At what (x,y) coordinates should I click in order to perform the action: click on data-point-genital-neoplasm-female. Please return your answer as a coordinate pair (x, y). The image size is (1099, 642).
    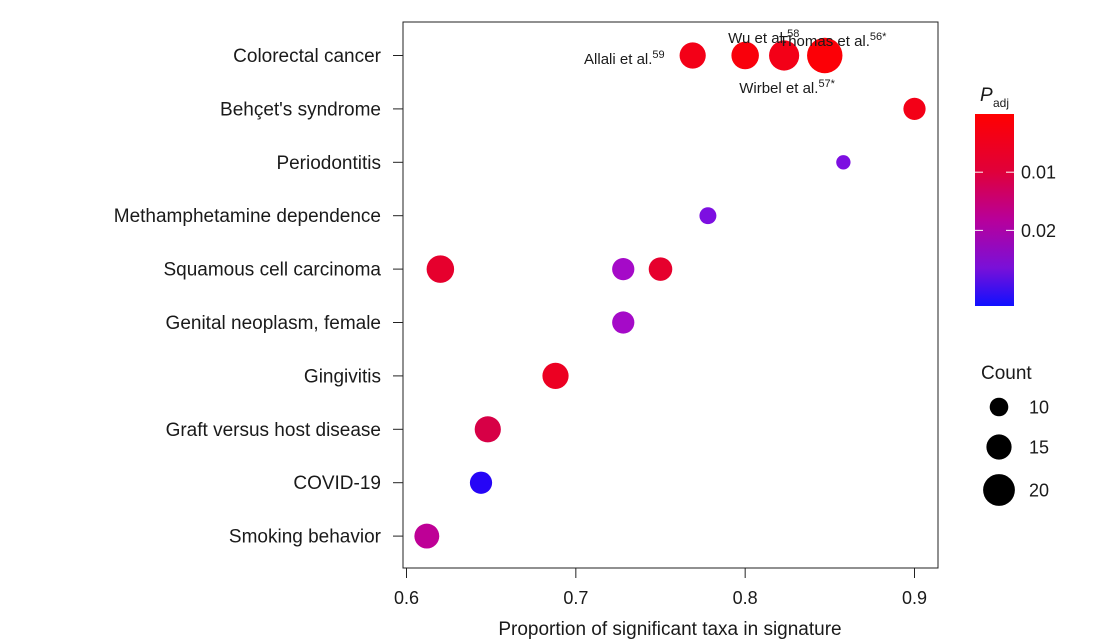
    Looking at the image, I should click on (623, 322).